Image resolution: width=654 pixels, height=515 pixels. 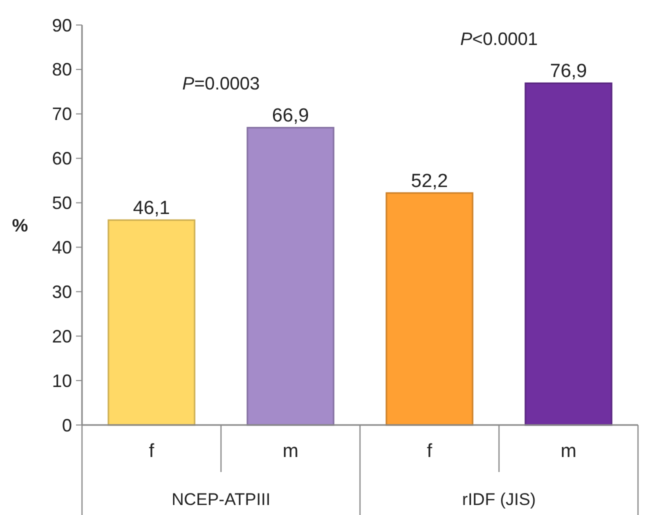 I want to click on y-tick-label: 60, so click(x=62, y=158).